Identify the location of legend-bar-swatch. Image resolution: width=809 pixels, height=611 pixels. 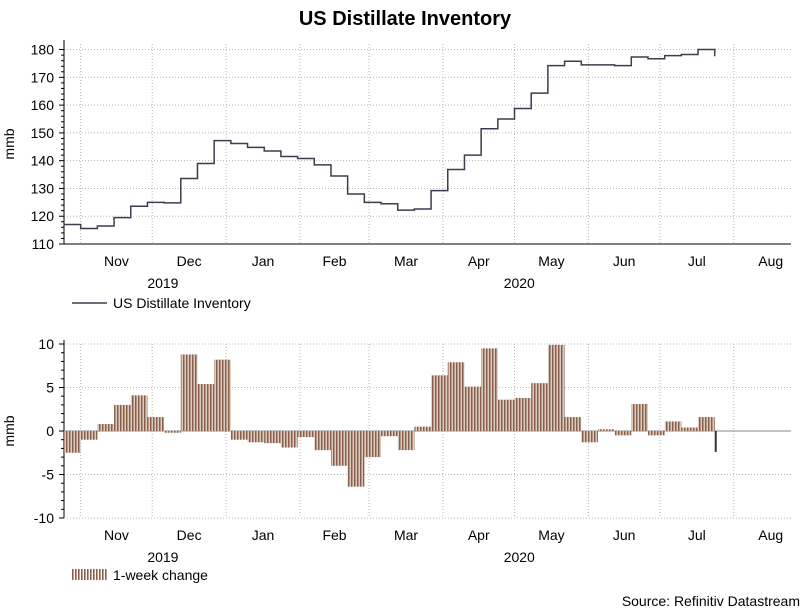
(89, 574).